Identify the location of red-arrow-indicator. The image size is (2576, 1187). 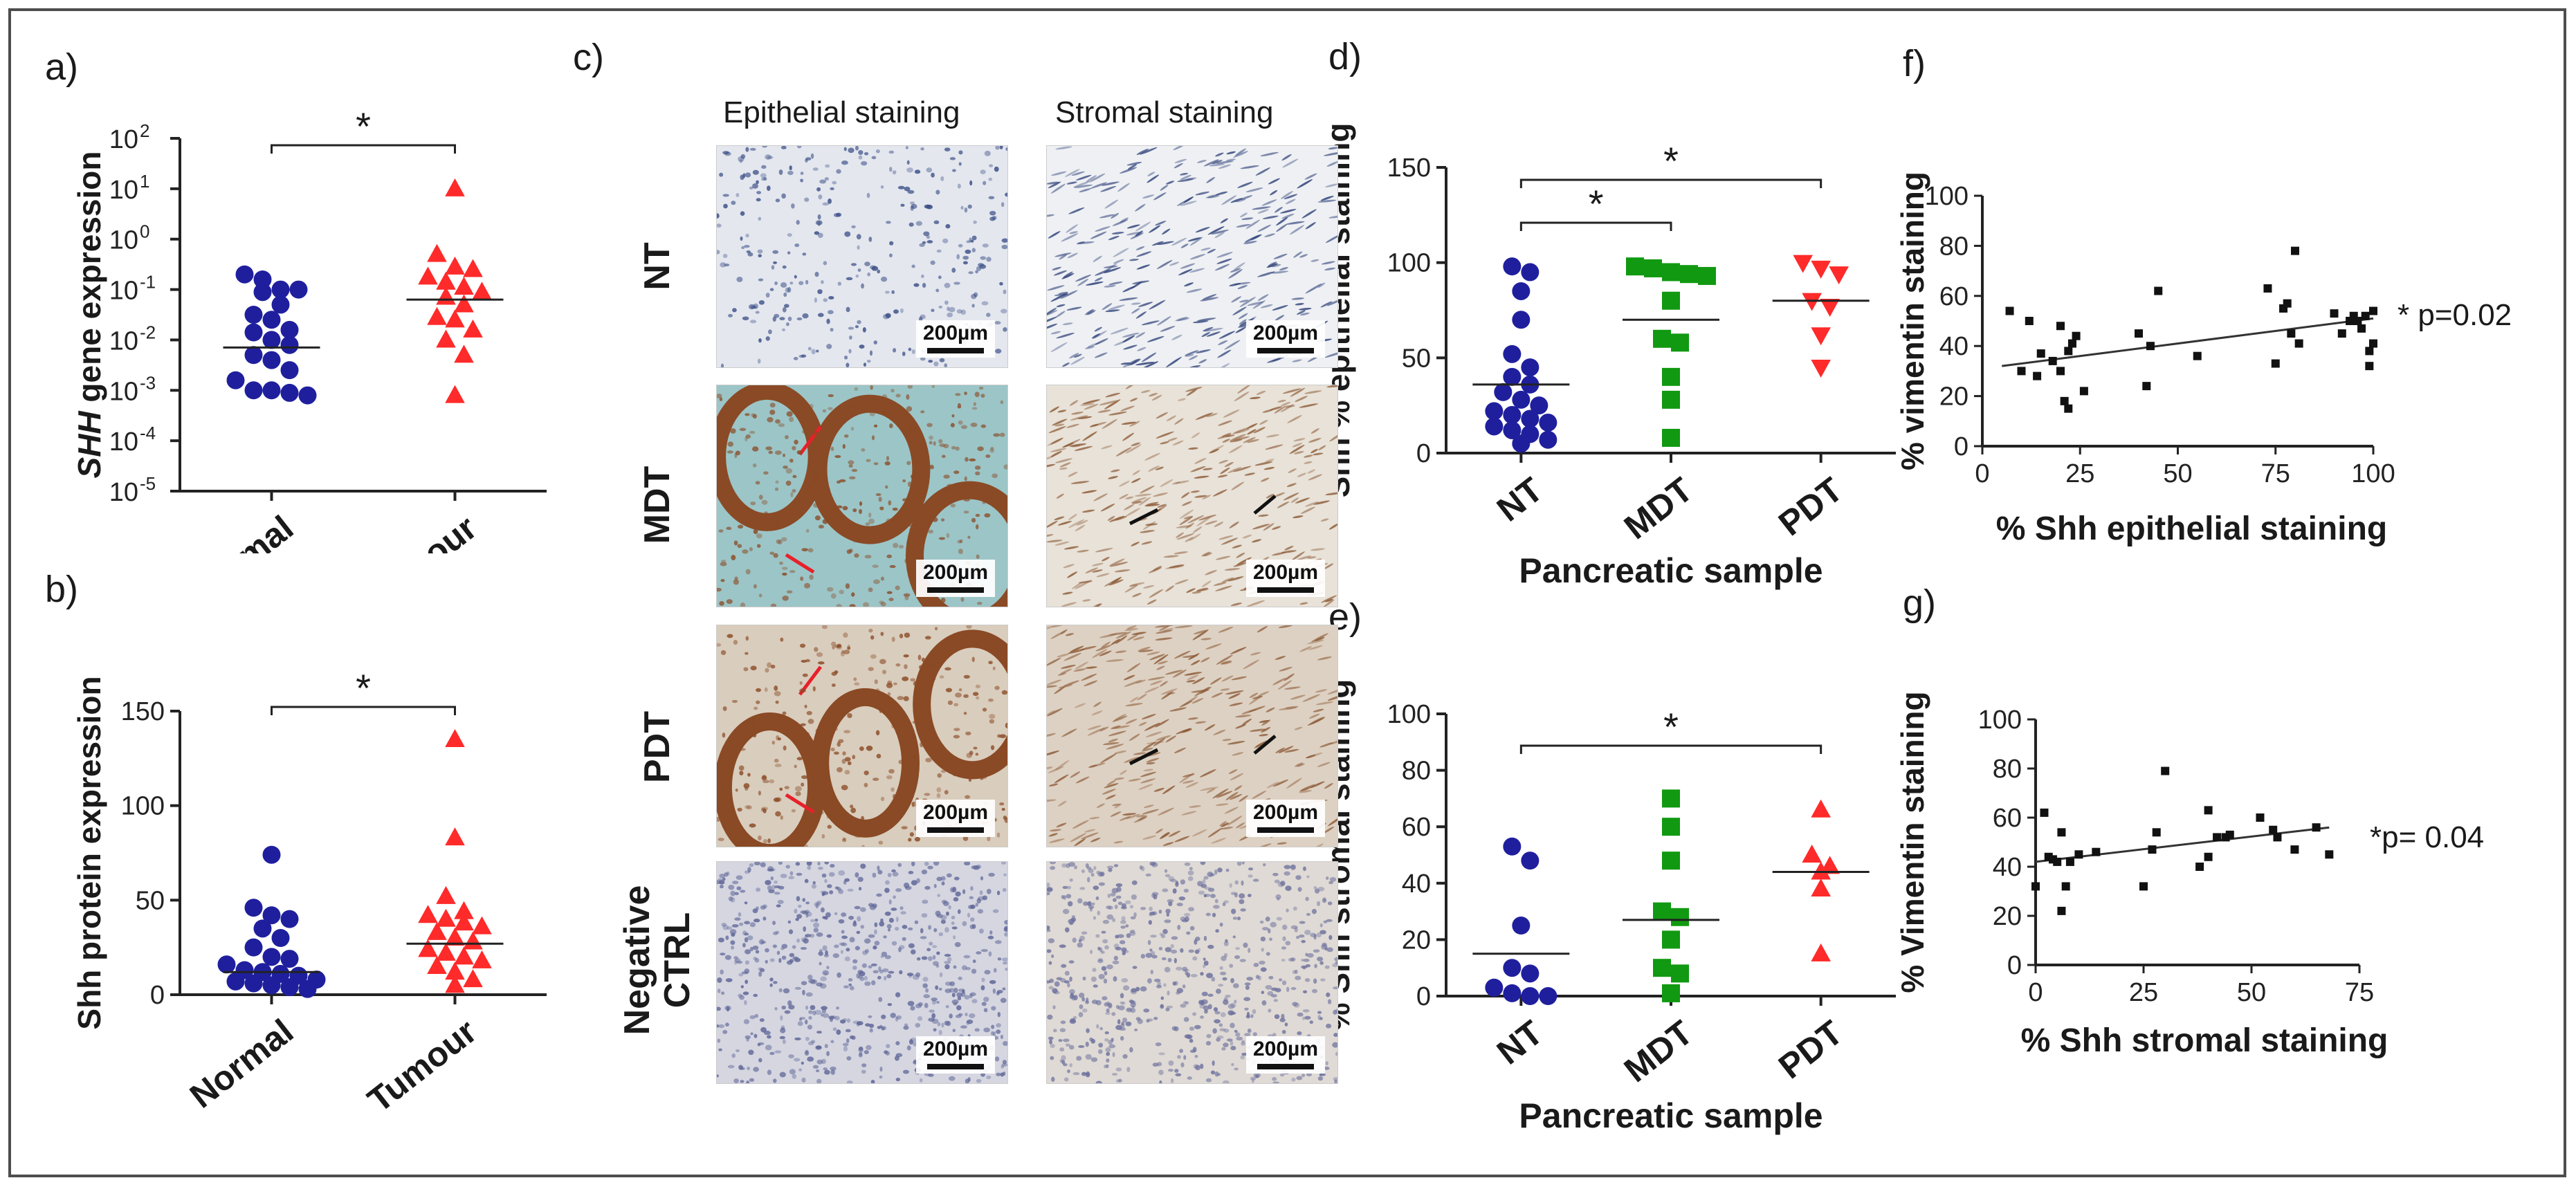
(810, 440).